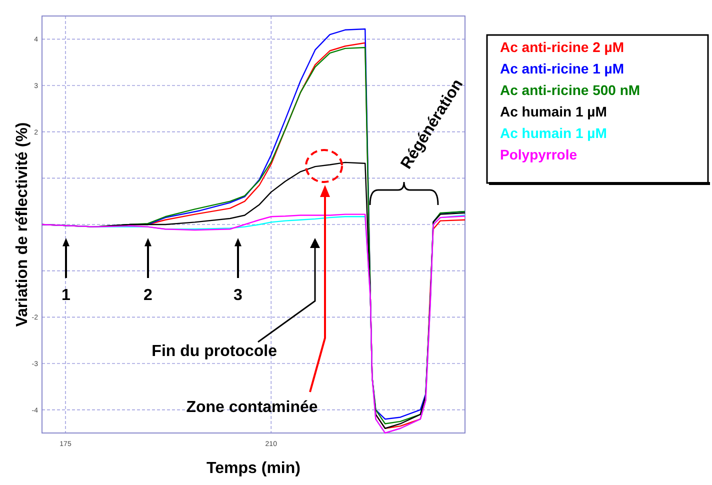 Image resolution: width=712 pixels, height=485 pixels. Describe the element at coordinates (215, 351) in the screenshot. I see `annotation: Fin du protocole` at that location.